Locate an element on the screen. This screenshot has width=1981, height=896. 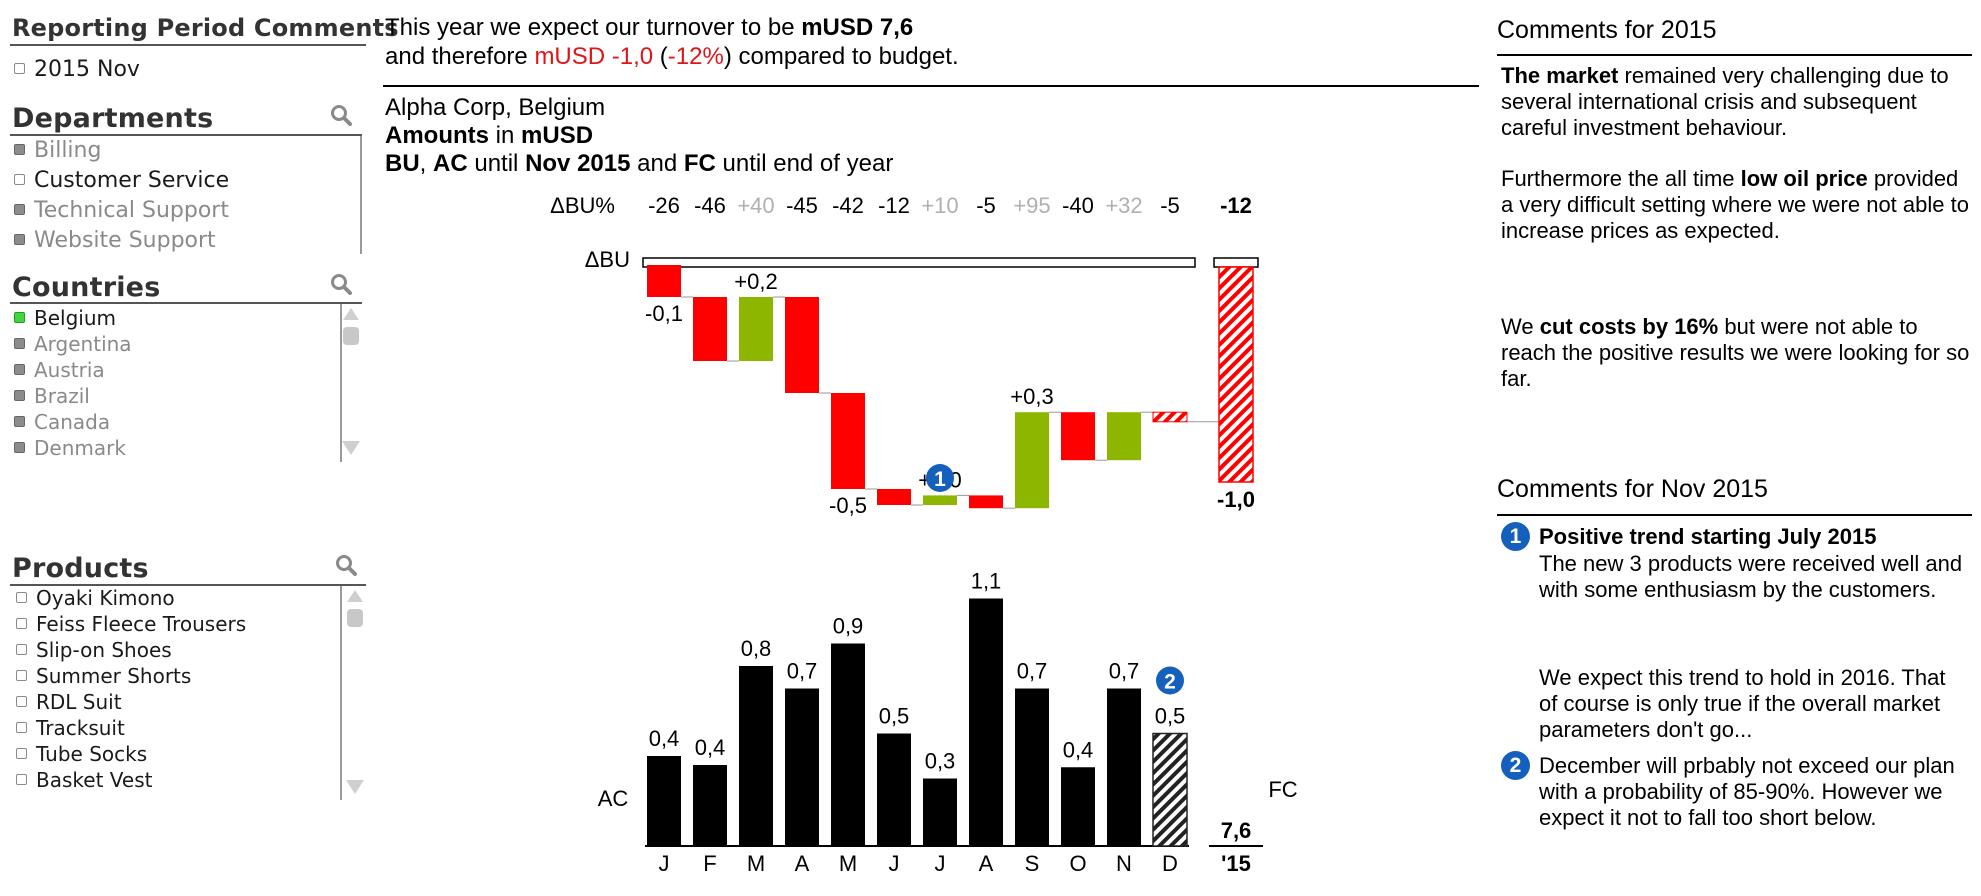
product-item-label: Tracksuit is located at coordinates (80, 728).